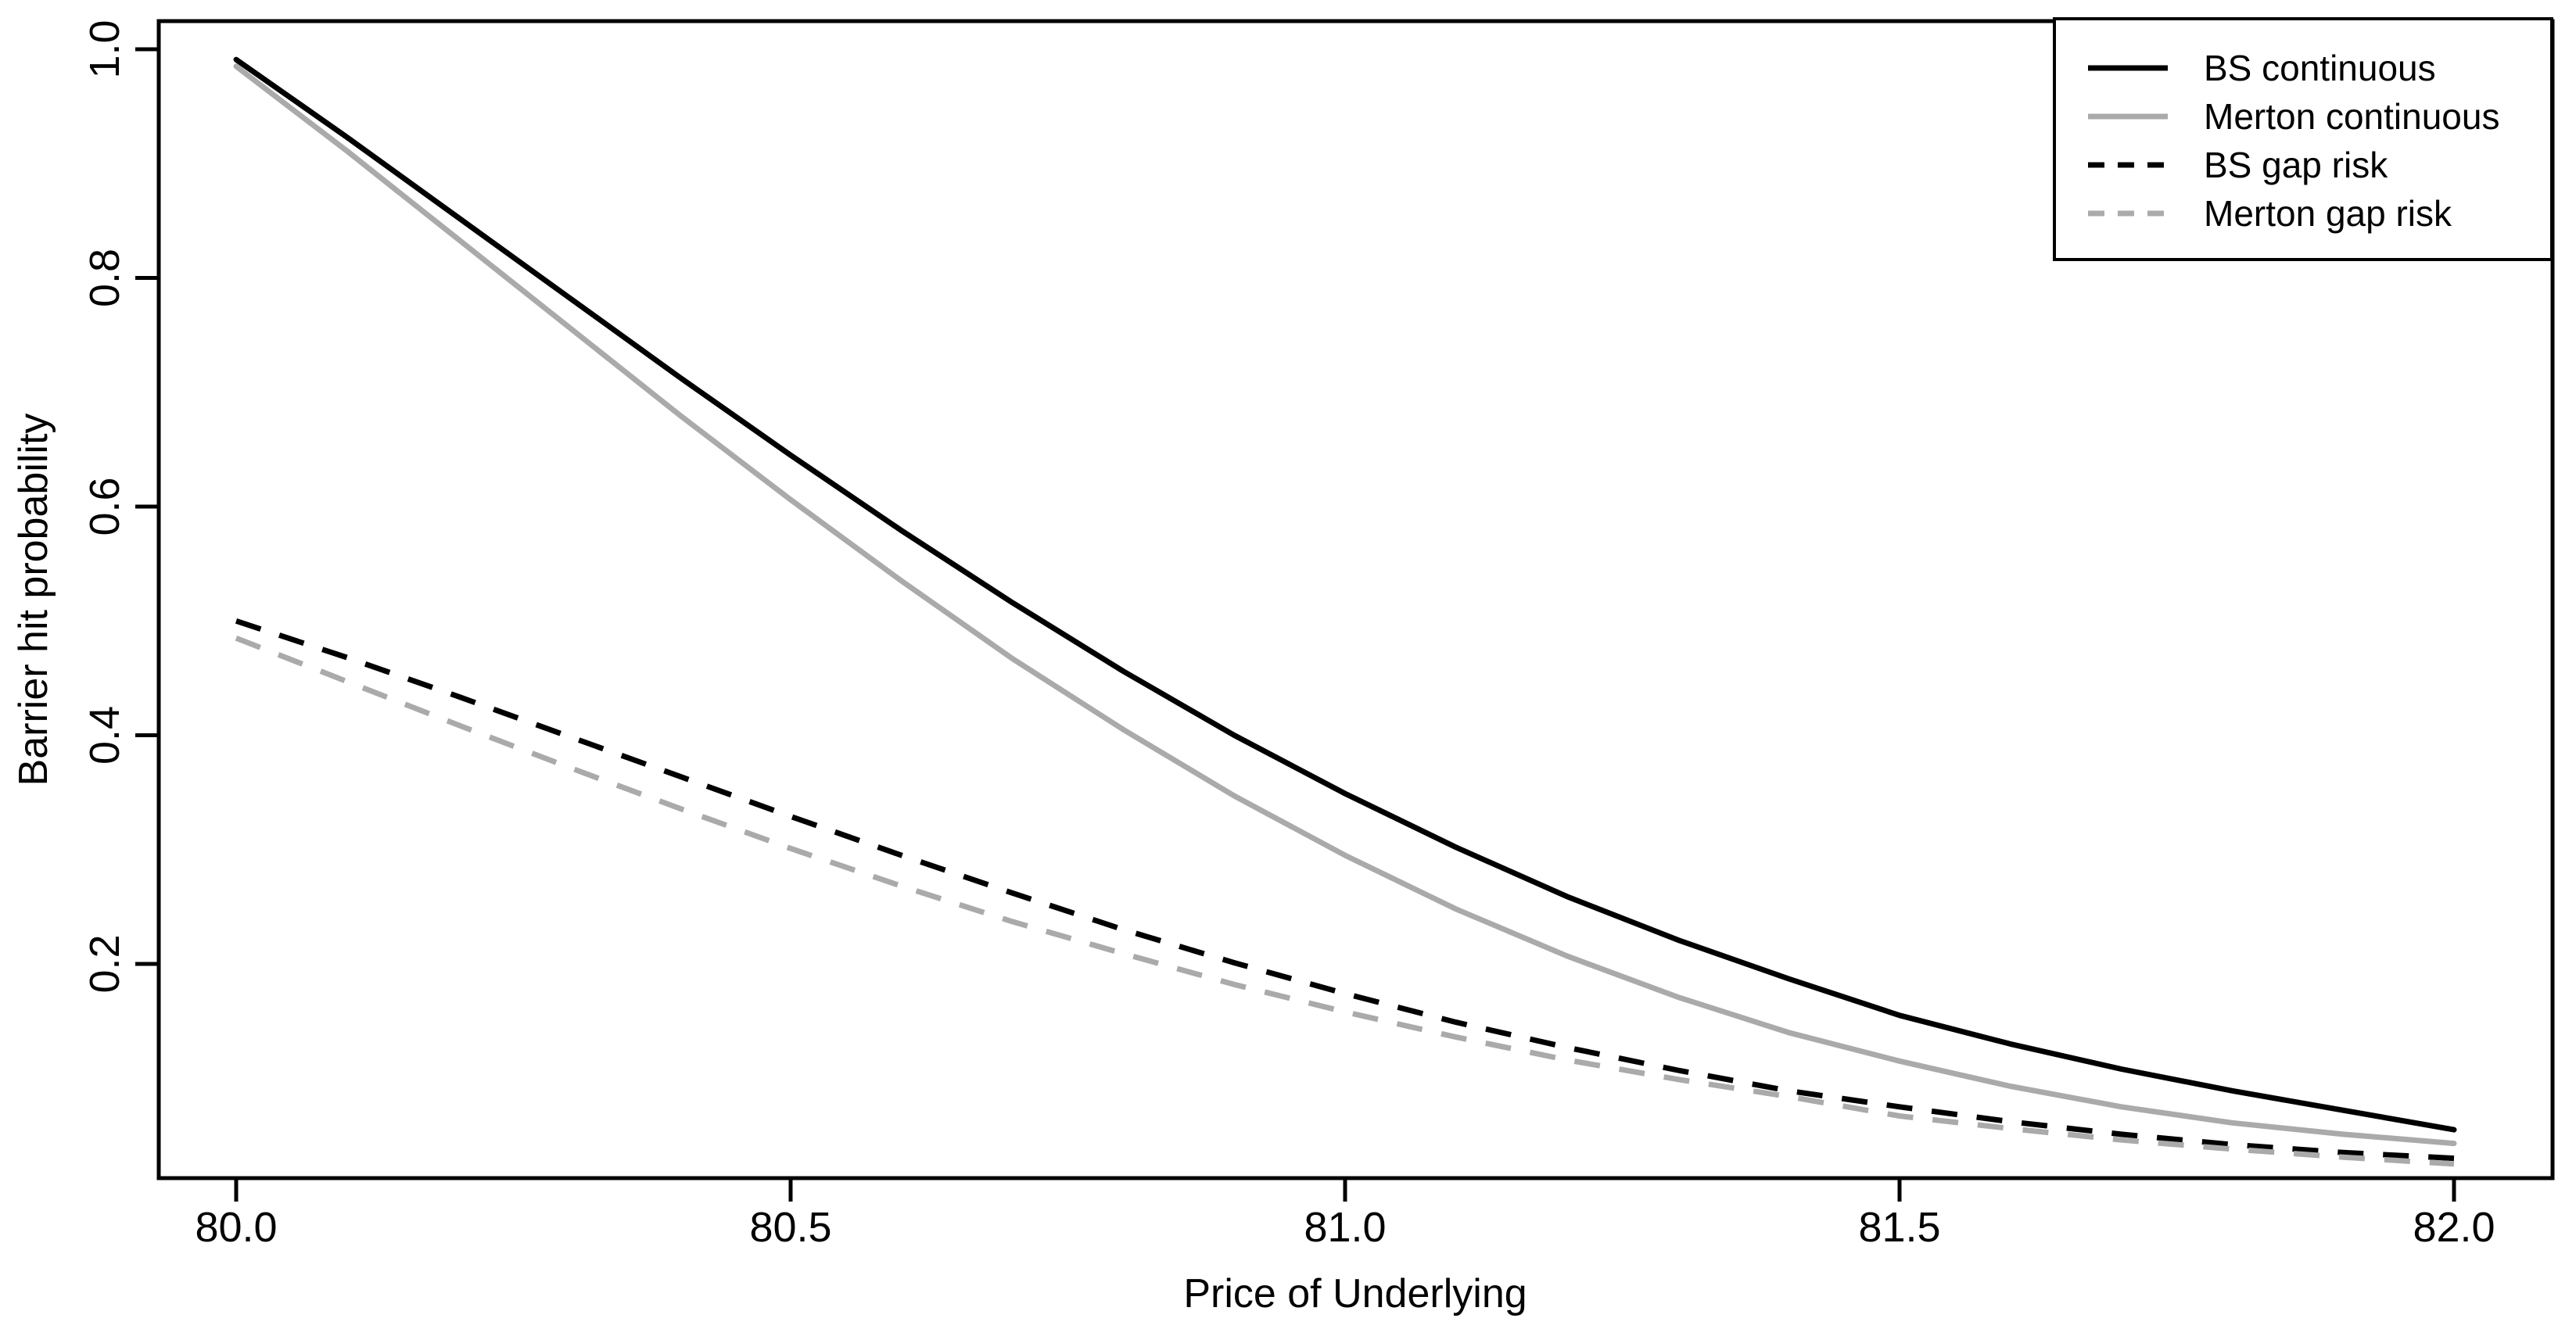  What do you see at coordinates (2454, 1227) in the screenshot?
I see `x-tick-label: 82.0` at bounding box center [2454, 1227].